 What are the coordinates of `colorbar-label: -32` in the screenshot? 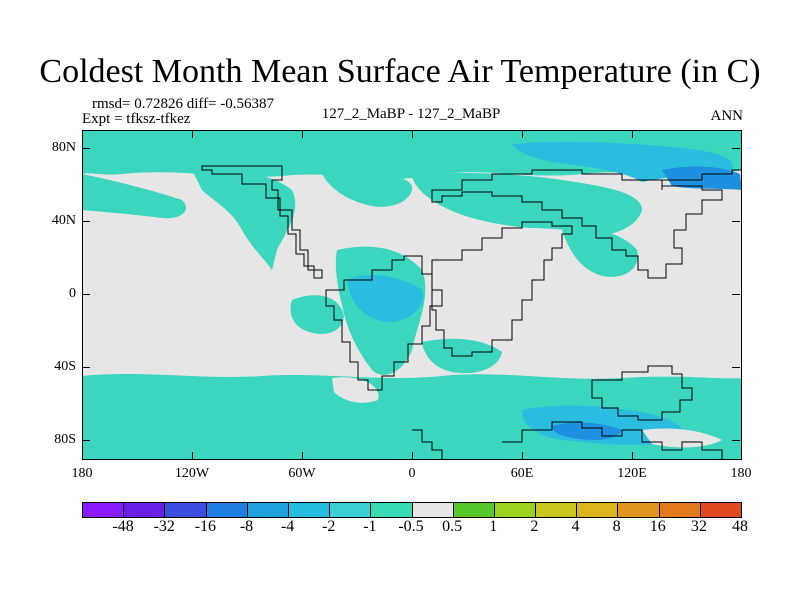 It's located at (164, 526).